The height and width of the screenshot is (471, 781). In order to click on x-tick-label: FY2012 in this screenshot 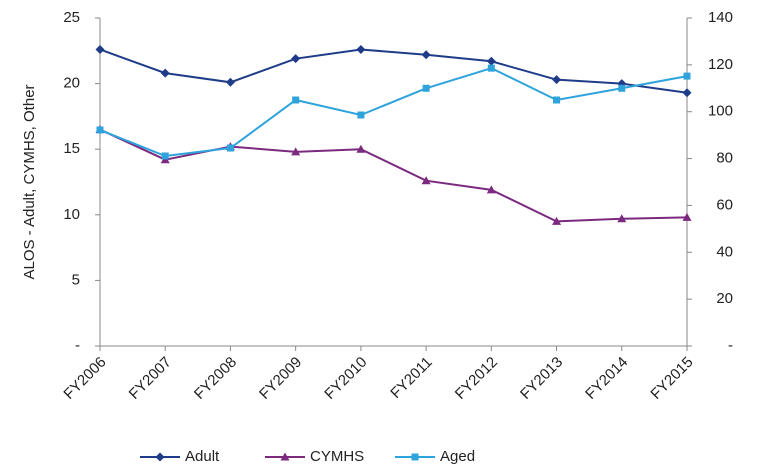, I will do `click(476, 378)`.